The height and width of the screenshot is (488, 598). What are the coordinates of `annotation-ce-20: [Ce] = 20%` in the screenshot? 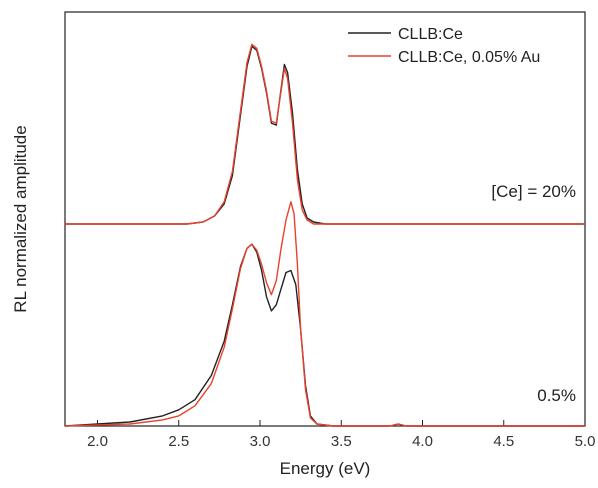 It's located at (533, 191).